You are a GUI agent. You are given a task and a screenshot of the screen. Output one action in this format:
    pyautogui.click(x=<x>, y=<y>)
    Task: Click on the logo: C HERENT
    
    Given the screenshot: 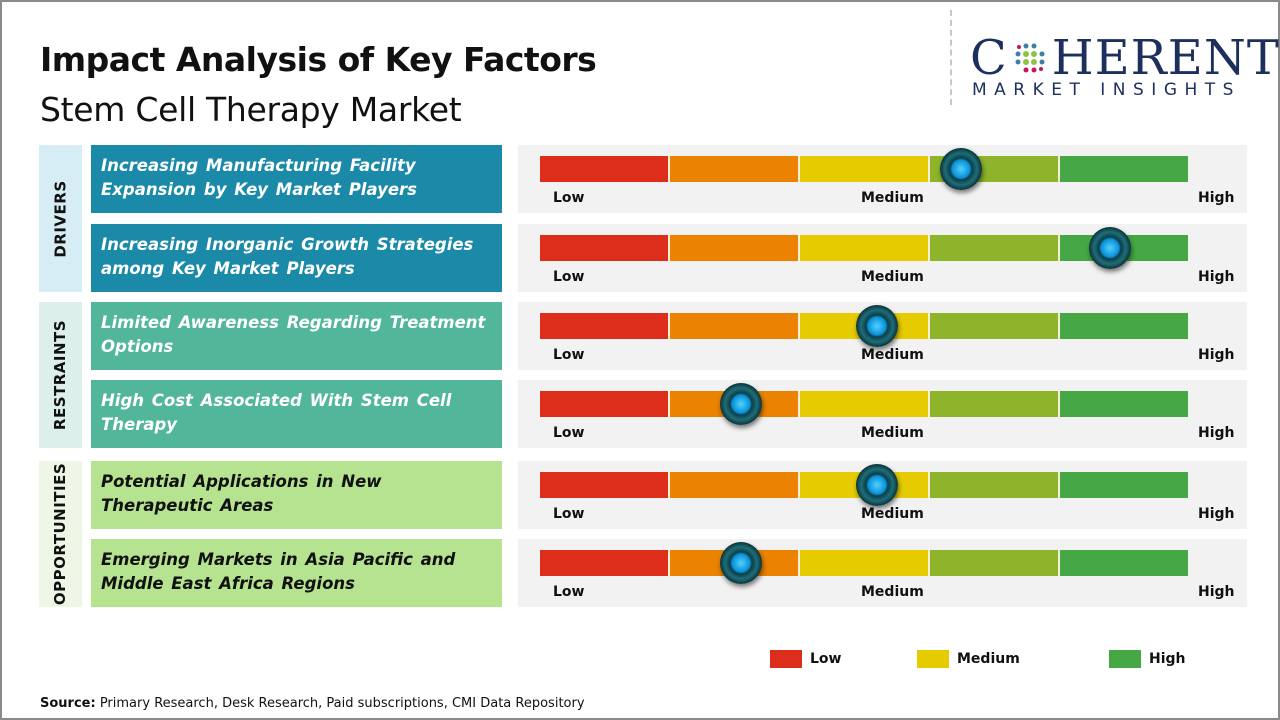 What is the action you would take?
    pyautogui.click(x=1125, y=58)
    